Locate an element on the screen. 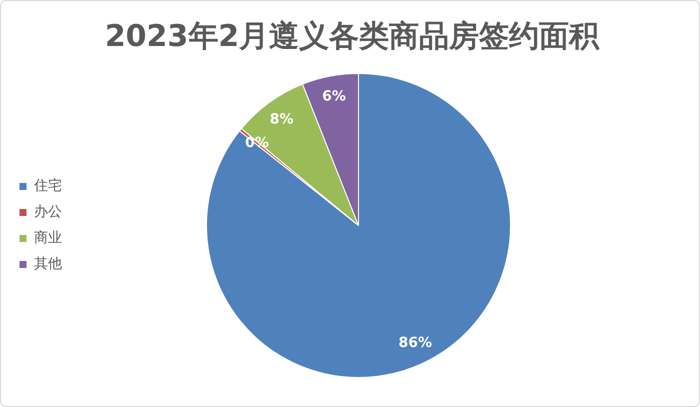  data-label: 6% is located at coordinates (334, 96).